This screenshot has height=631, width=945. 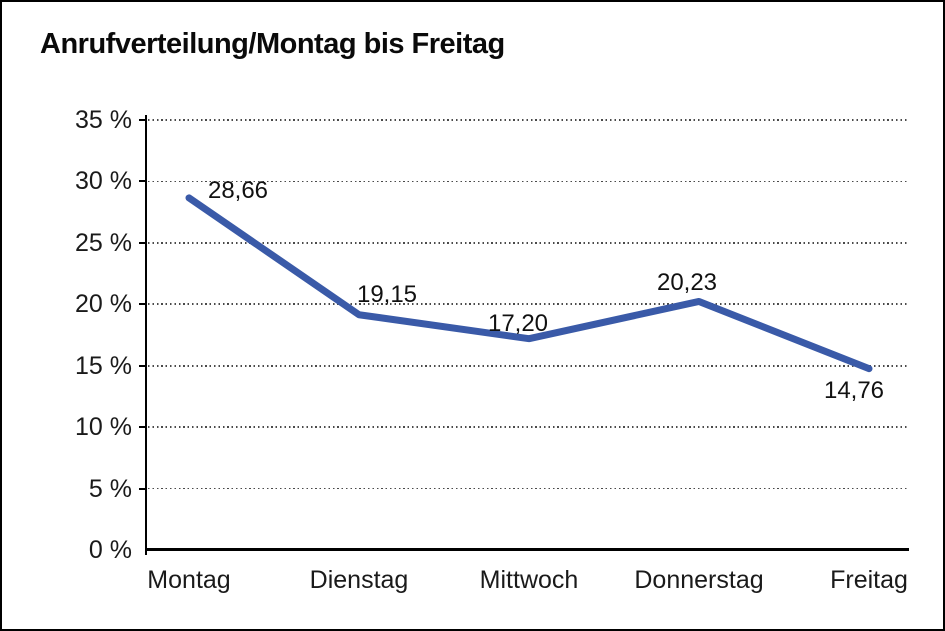 I want to click on y-axis-label-35: 35 %, so click(x=103, y=120).